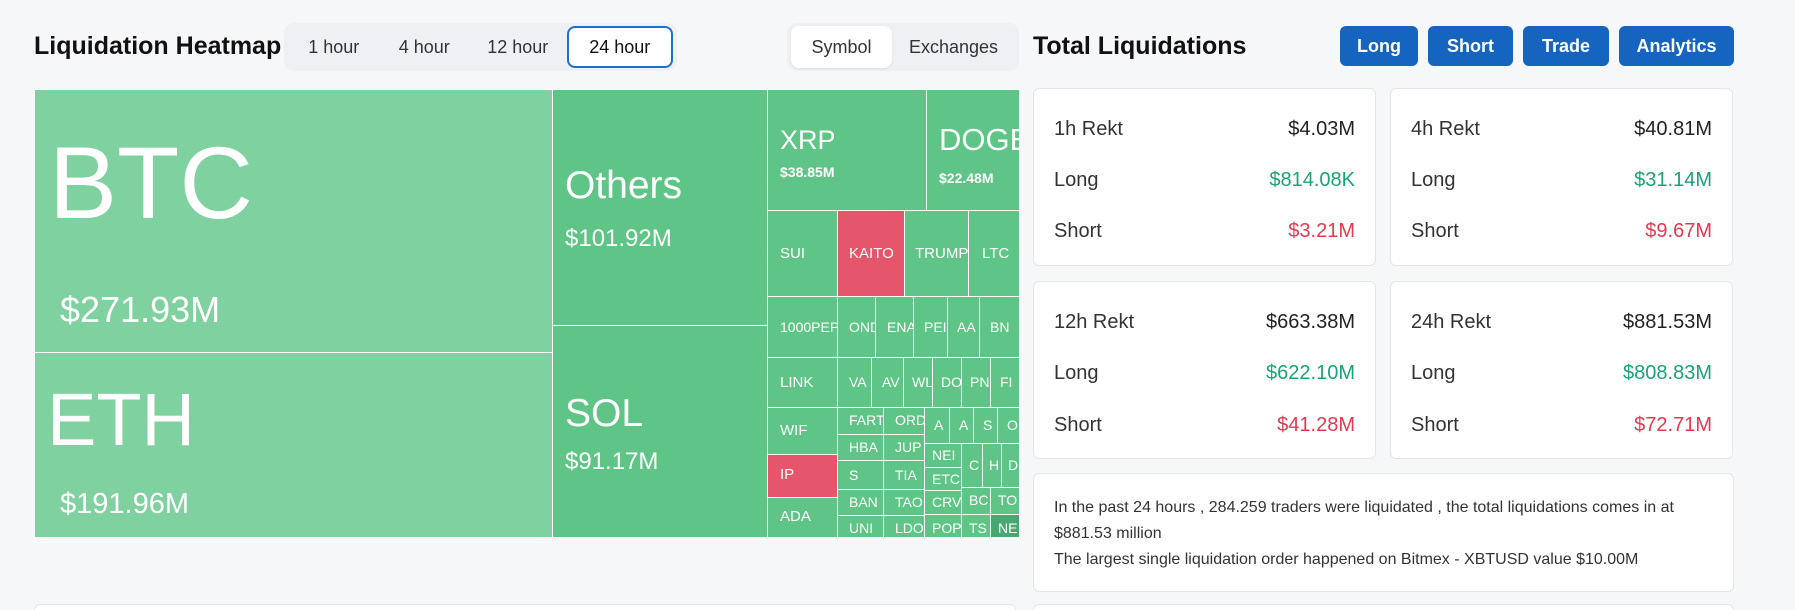  Describe the element at coordinates (624, 185) in the screenshot. I see `tile-others-name: Others` at that location.